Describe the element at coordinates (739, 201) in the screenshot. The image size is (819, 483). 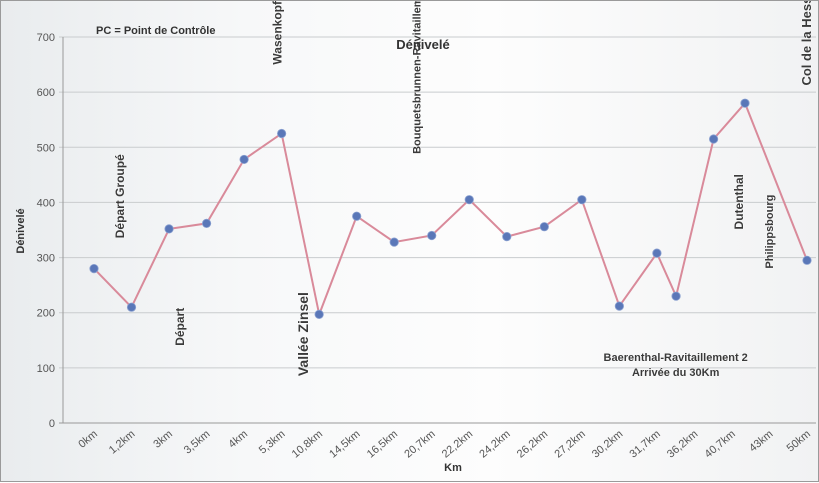
I see `annotation-label: Dutenthal` at that location.